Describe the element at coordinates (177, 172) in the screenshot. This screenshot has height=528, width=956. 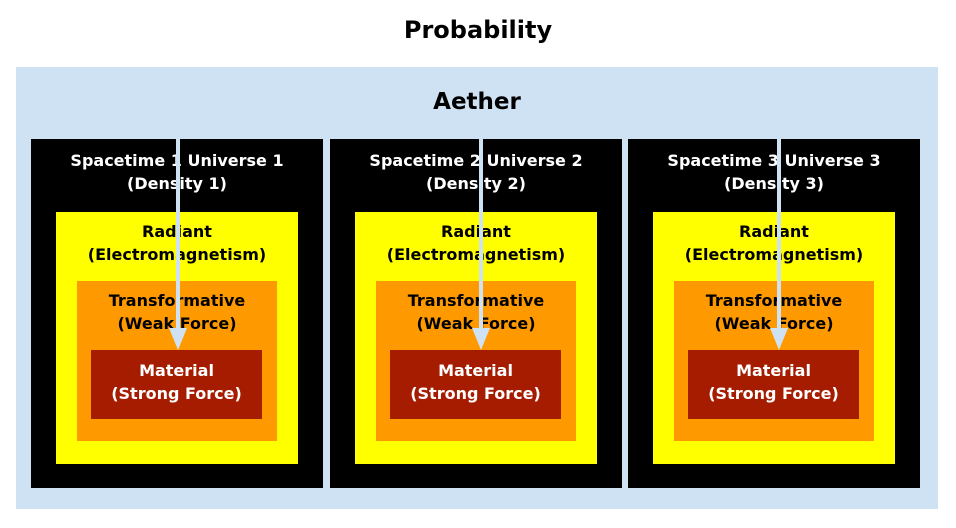
I see `universe-label-1: Spacetime 1 Universe 1 (Density 1)` at that location.